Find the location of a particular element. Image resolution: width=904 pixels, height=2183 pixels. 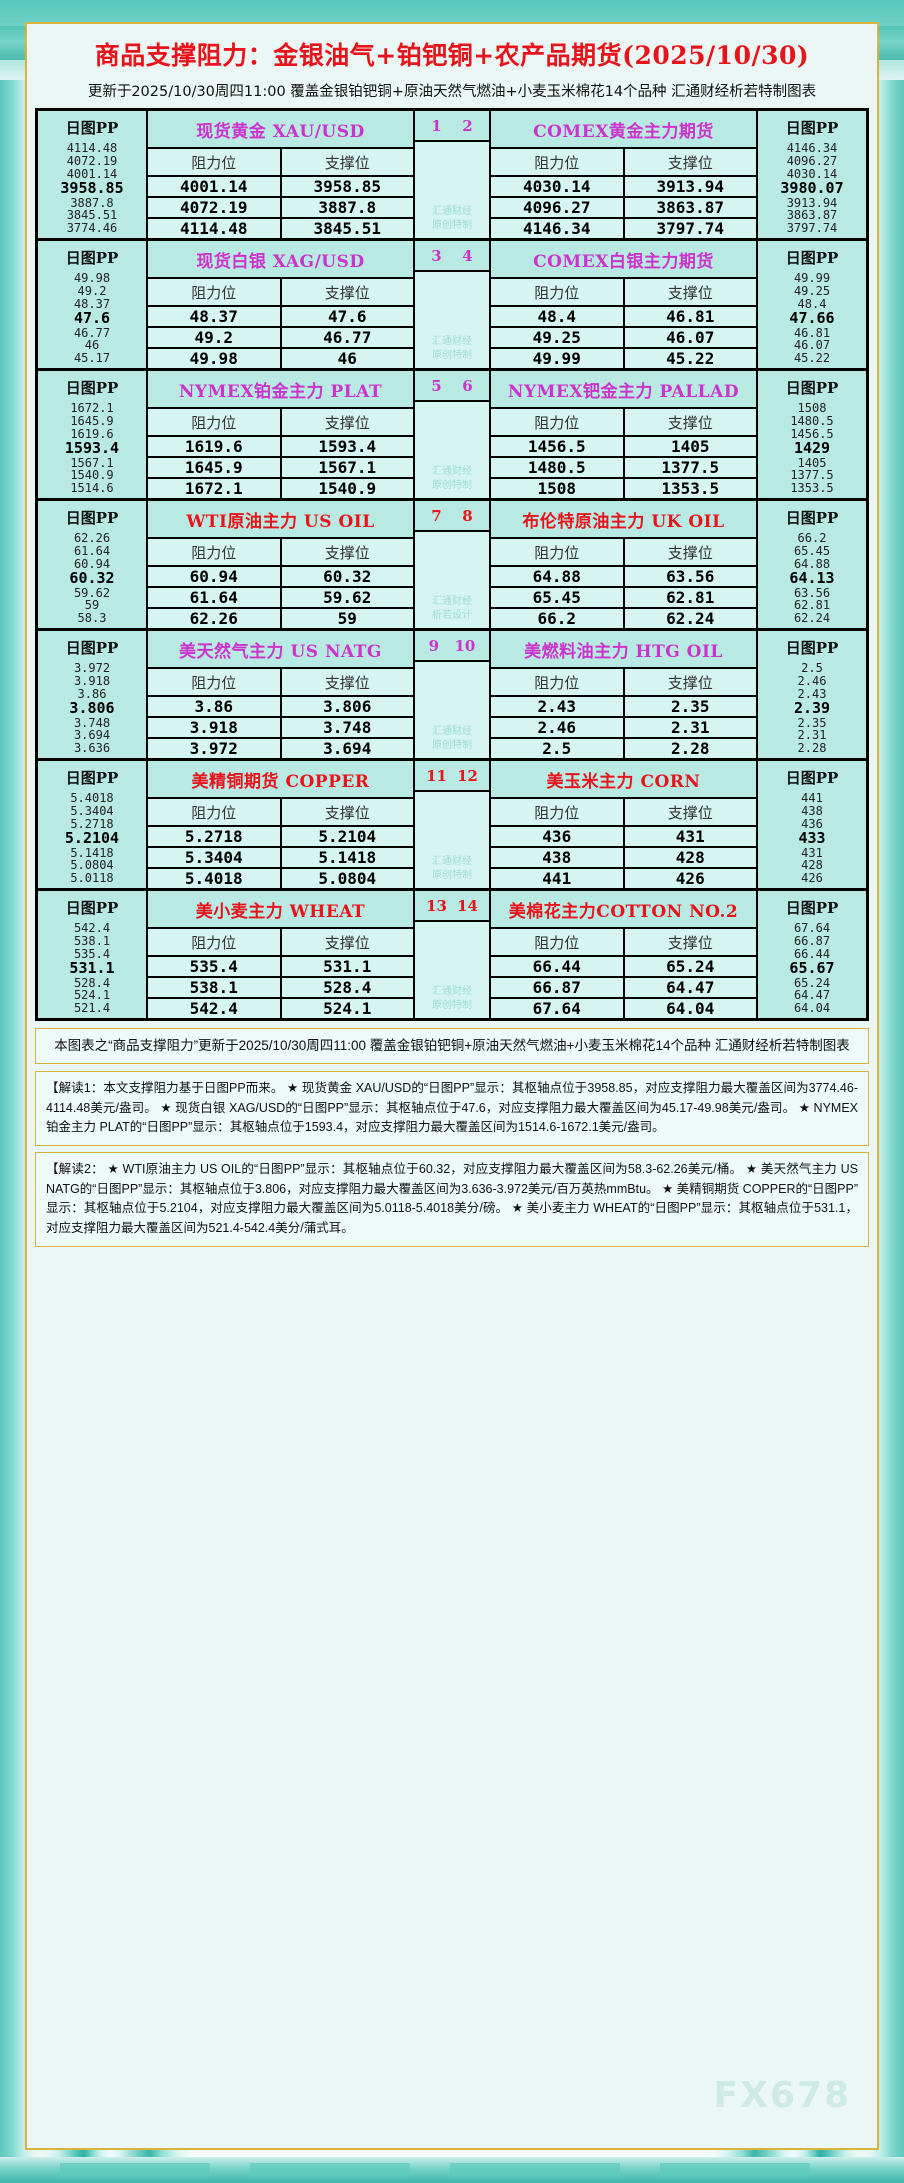

index-right: 10 is located at coordinates (465, 646).